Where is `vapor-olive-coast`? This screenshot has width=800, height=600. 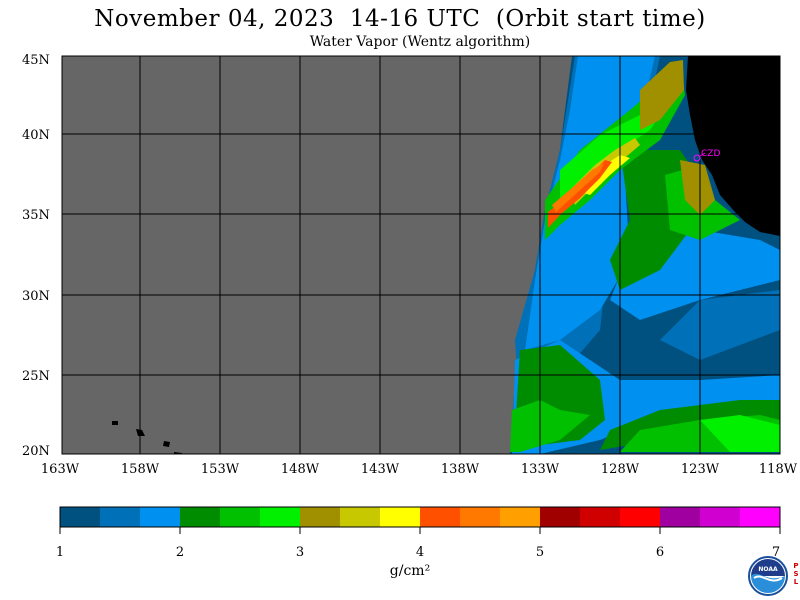 vapor-olive-coast is located at coordinates (697, 187).